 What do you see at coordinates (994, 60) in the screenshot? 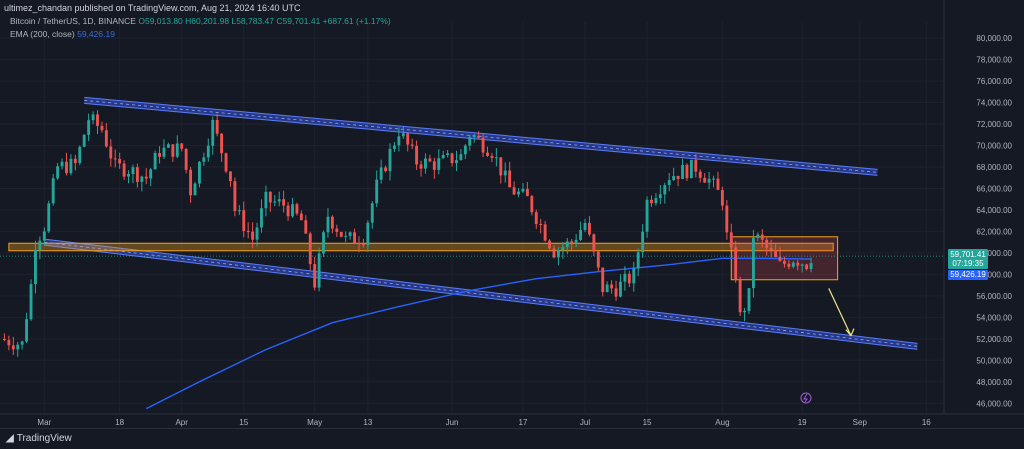
I see `y-tick-label: 78,000.00` at bounding box center [994, 60].